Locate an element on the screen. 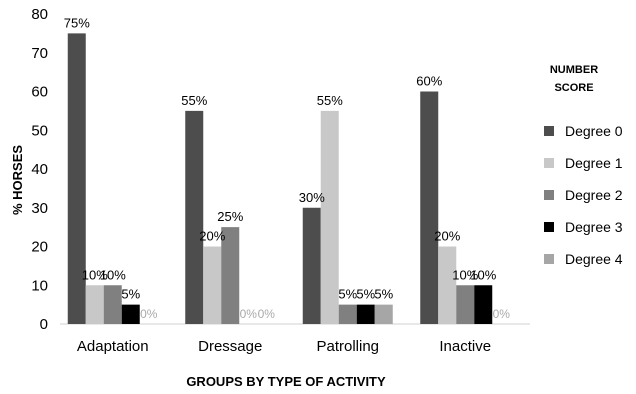 Image resolution: width=636 pixels, height=394 pixels. y-tick-label: 70 is located at coordinates (39, 53).